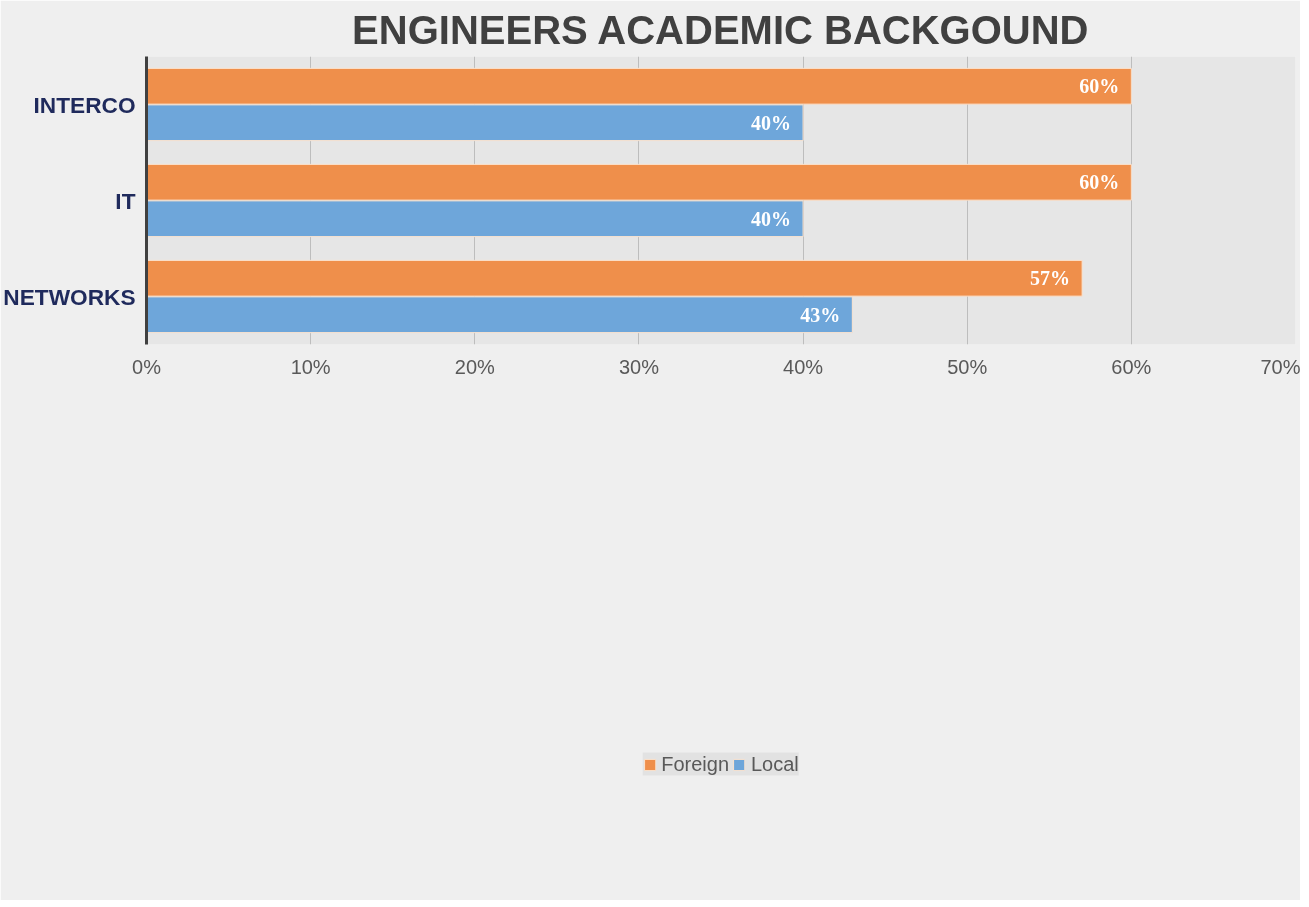 The height and width of the screenshot is (907, 1309). What do you see at coordinates (125, 200) in the screenshot?
I see `y-tick-label: IT` at bounding box center [125, 200].